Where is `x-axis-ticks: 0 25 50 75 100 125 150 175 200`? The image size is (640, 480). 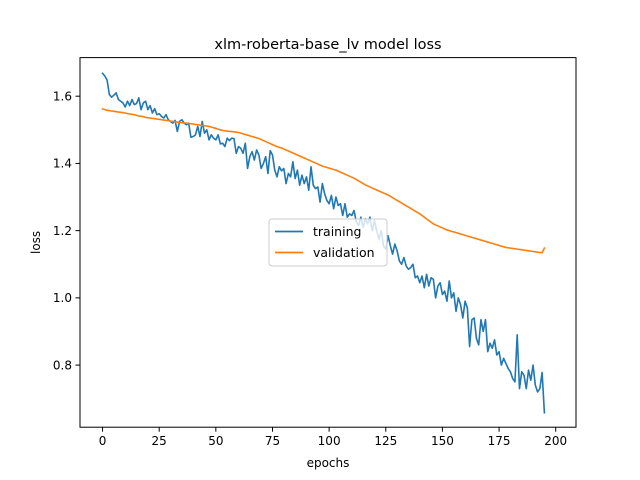 x-axis-ticks: 0 25 50 75 100 125 150 175 200 is located at coordinates (333, 437).